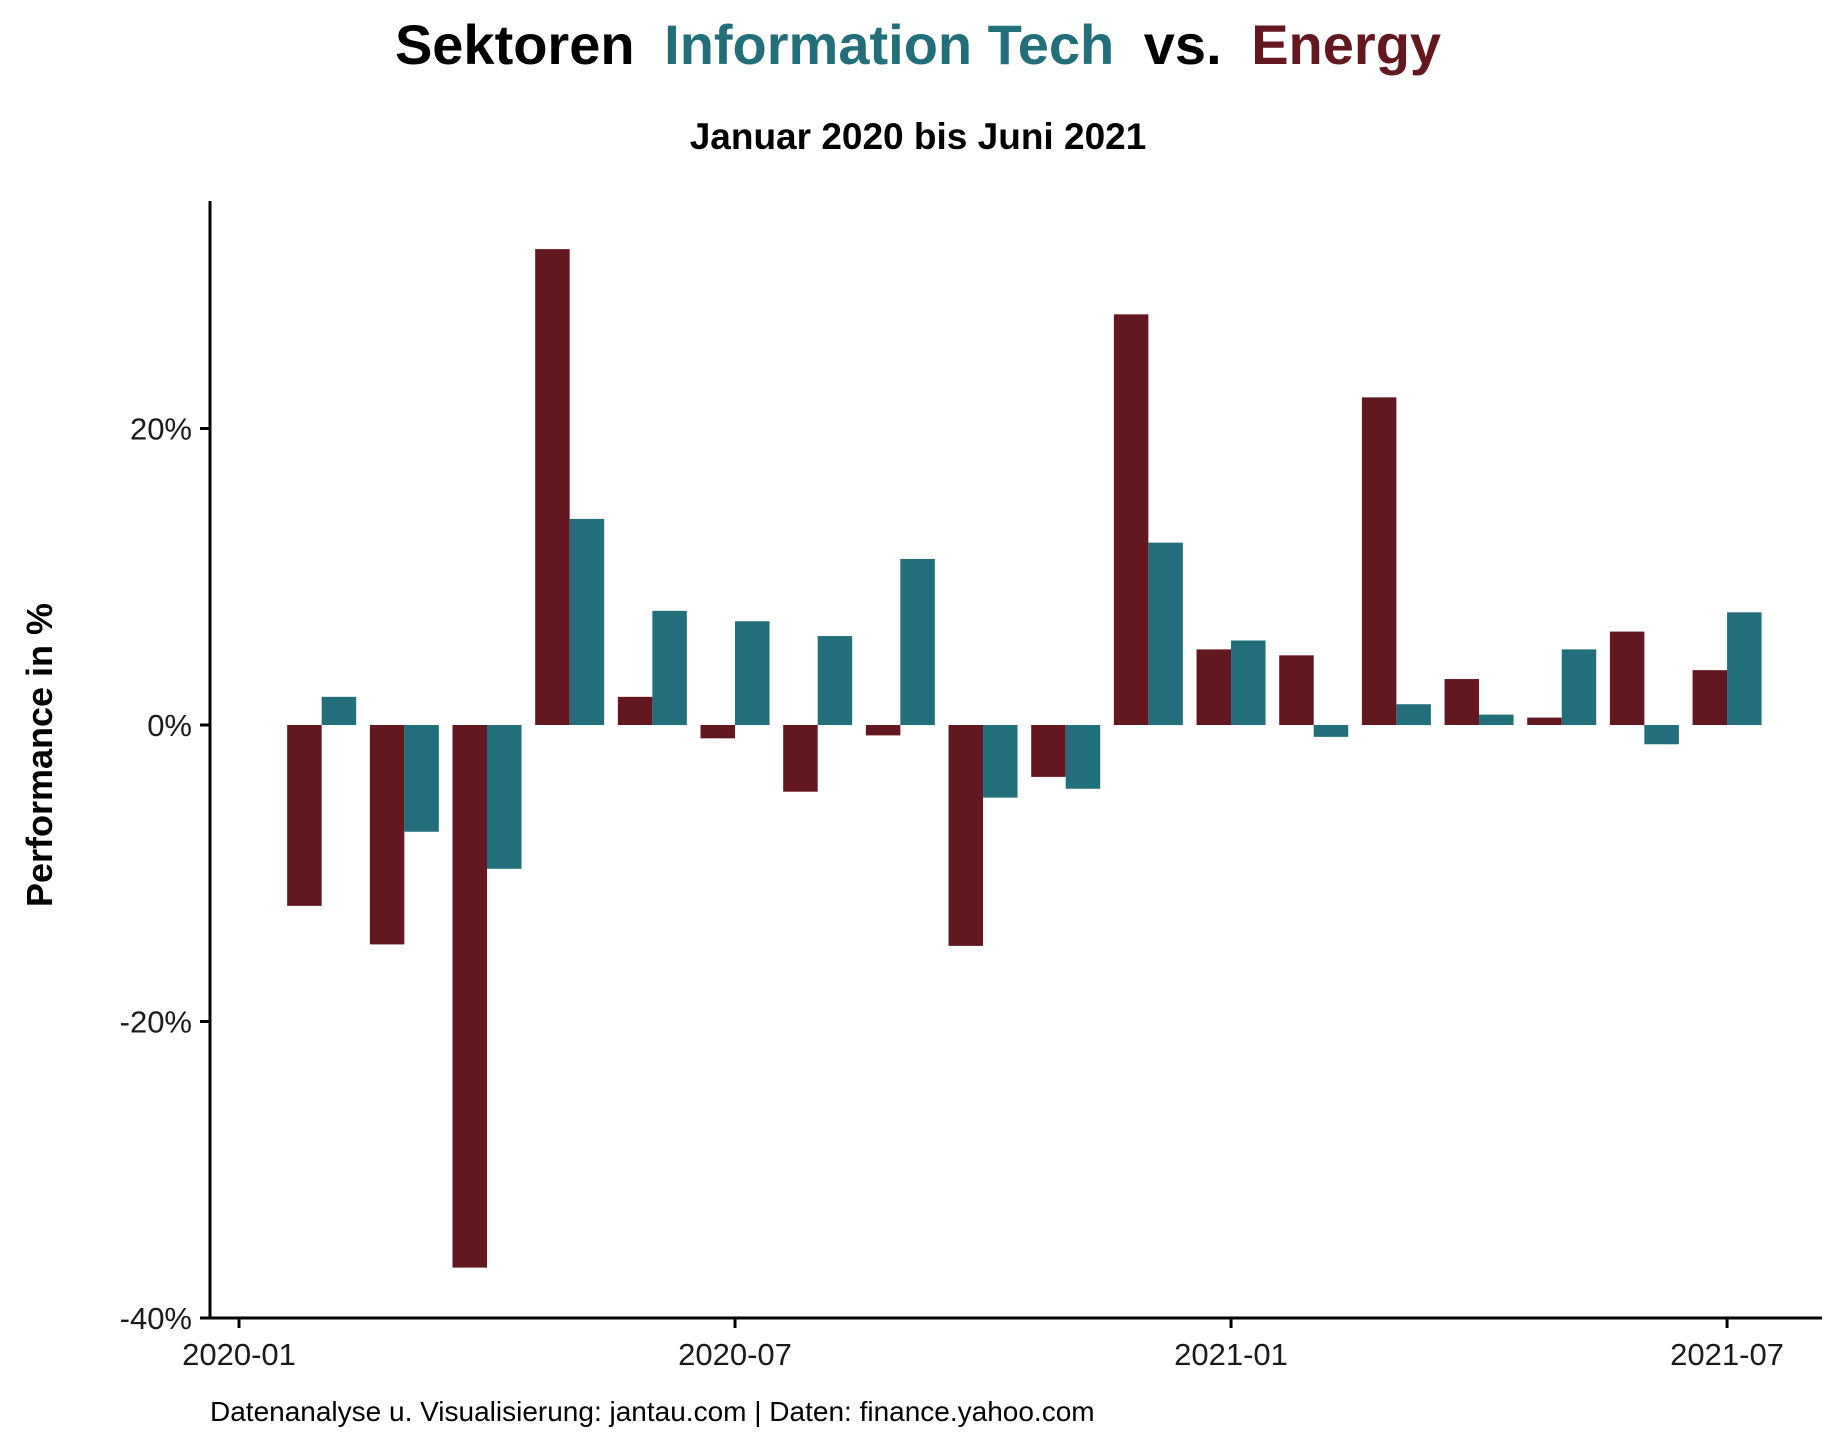 The height and width of the screenshot is (1443, 1837). What do you see at coordinates (239, 1354) in the screenshot?
I see `x-tick-label: 2020-01` at bounding box center [239, 1354].